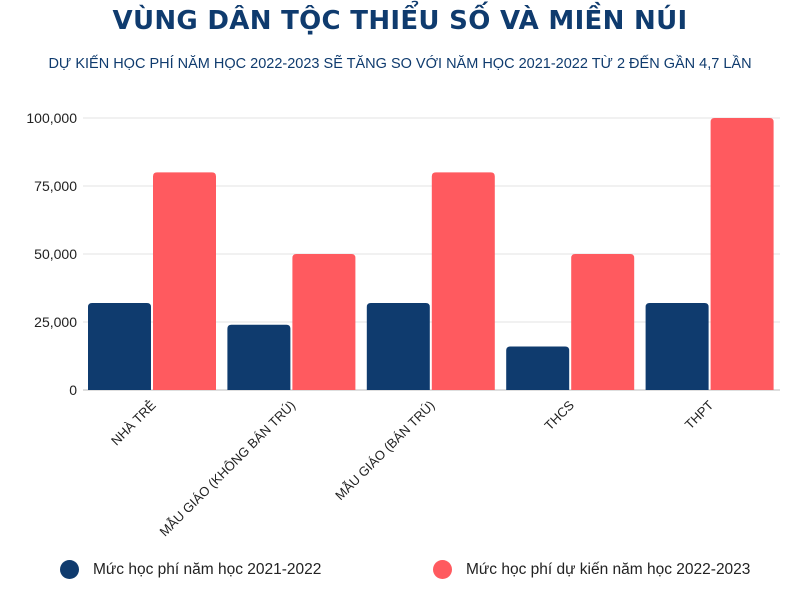  What do you see at coordinates (608, 569) in the screenshot?
I see `legend-label-2022-2023: Mức học phí dự kiến năm học 2022-2023` at bounding box center [608, 569].